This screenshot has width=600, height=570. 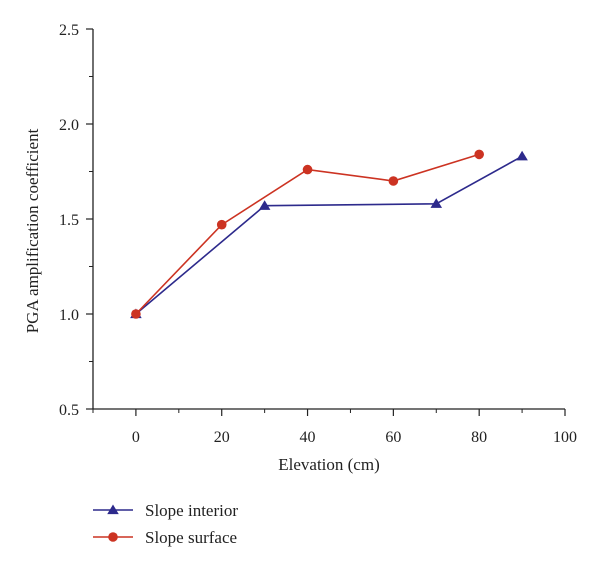 I want to click on y-tick-label: 1.0, so click(x=69, y=315).